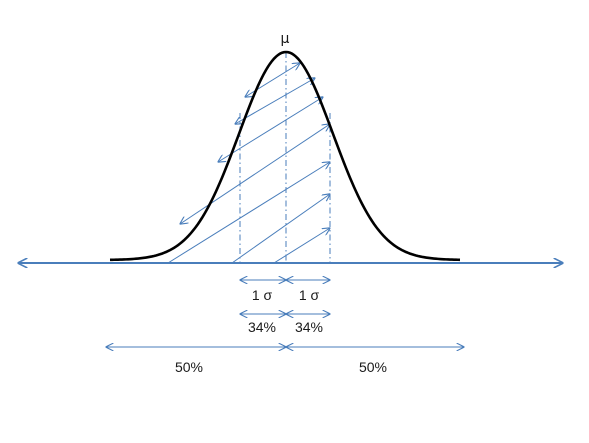  I want to click on pct-50-left-label: 50%, so click(189, 367).